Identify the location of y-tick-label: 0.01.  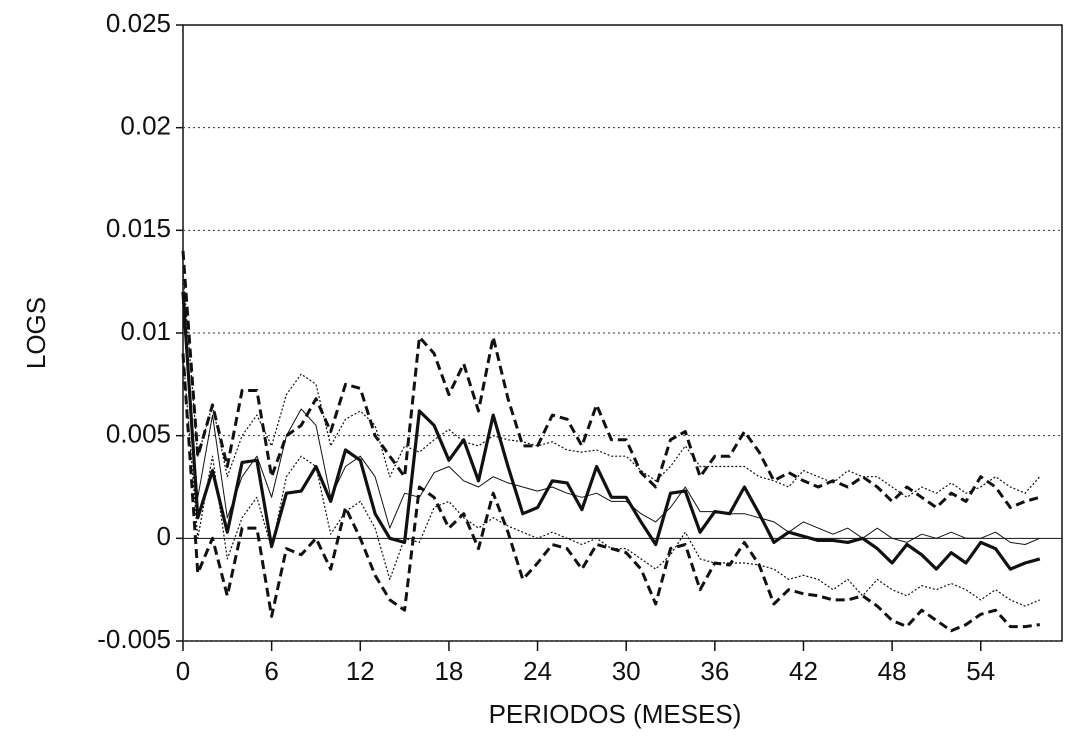
(145, 331).